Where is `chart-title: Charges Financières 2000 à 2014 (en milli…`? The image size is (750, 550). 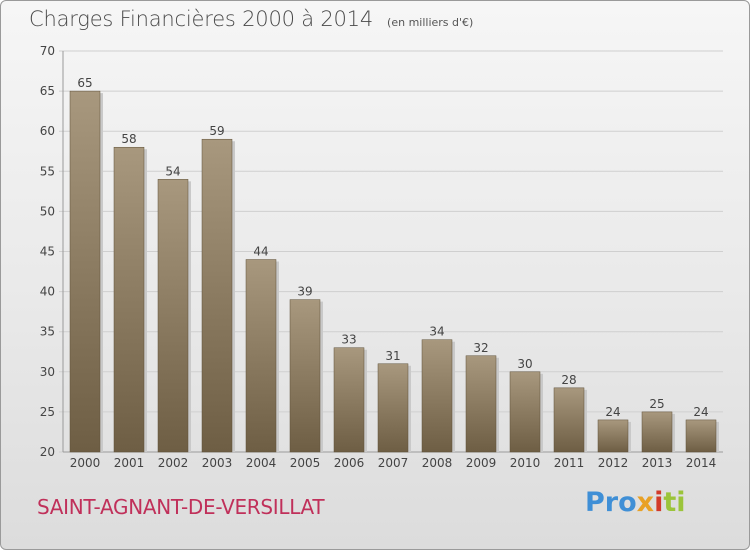
chart-title: Charges Financières 2000 à 2014 (en milli… is located at coordinates (251, 22).